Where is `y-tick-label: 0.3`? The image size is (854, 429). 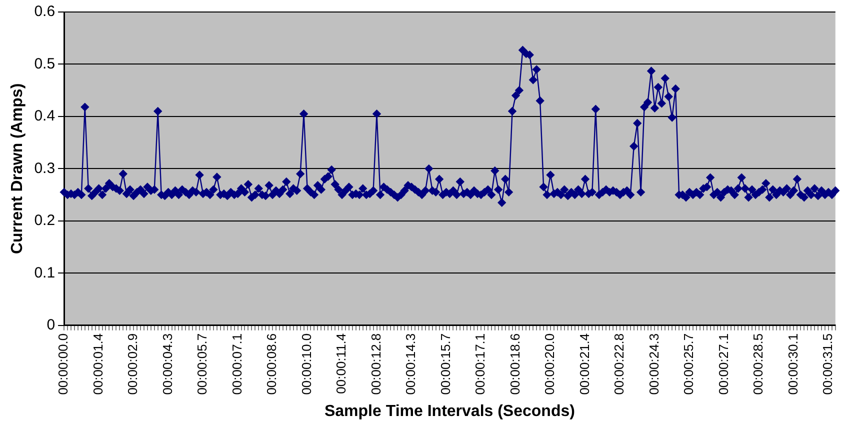
y-tick-label: 0.3 is located at coordinates (45, 168).